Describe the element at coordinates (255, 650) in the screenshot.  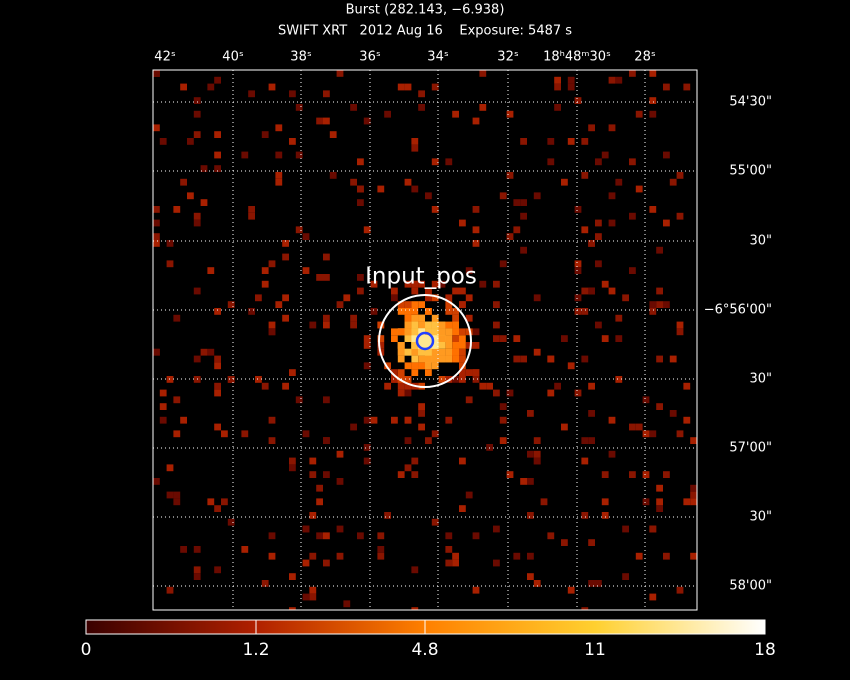
I see `colorbar-label: 1.2` at that location.